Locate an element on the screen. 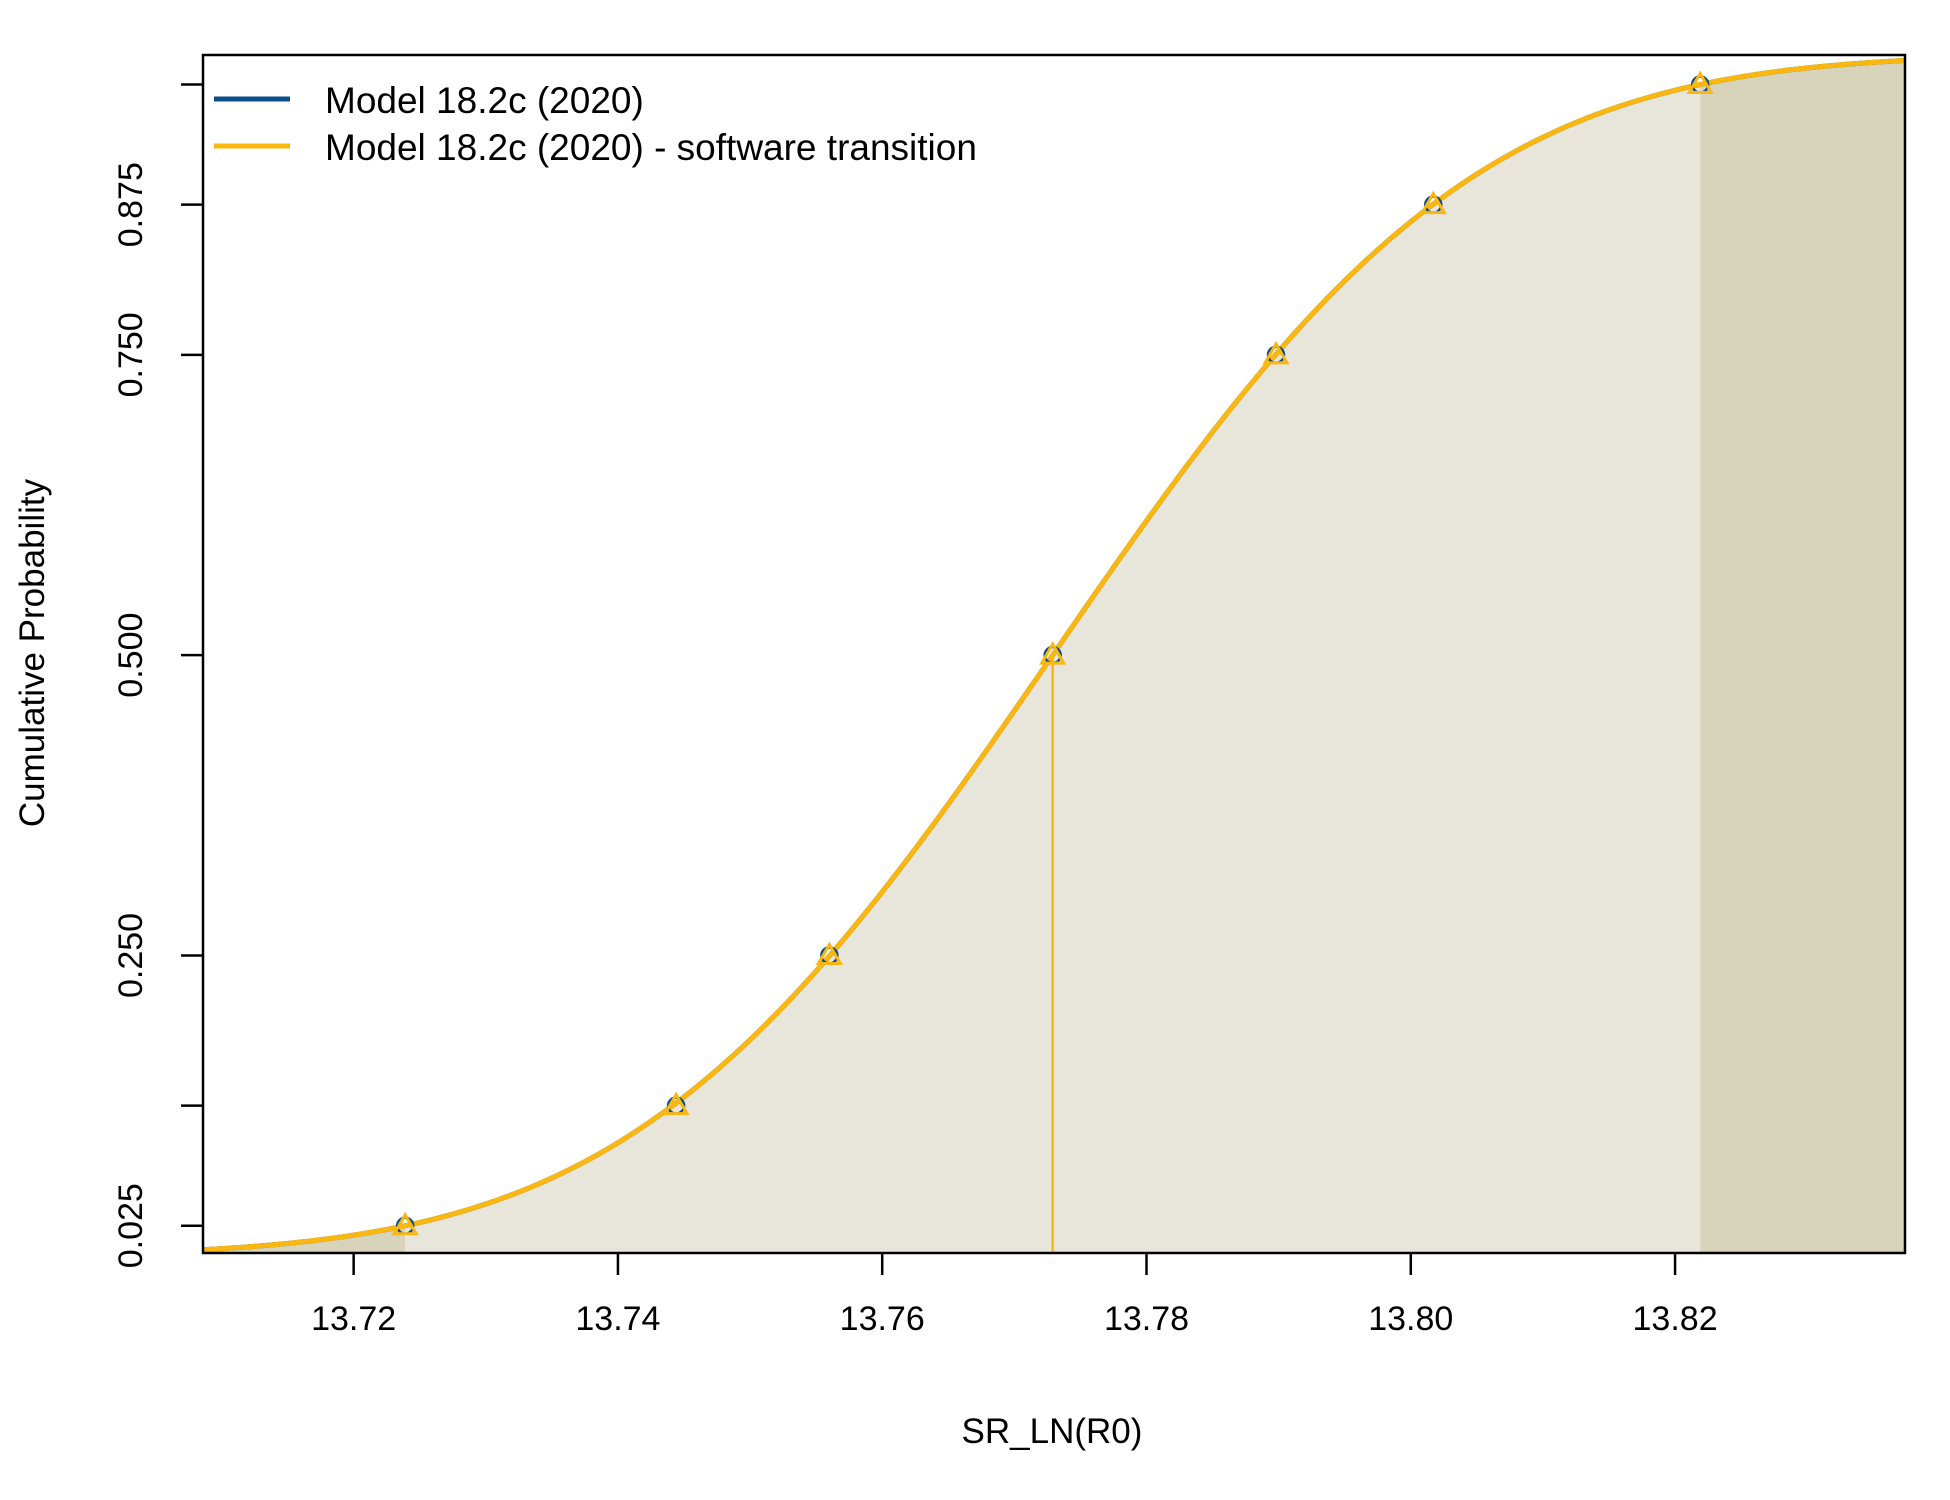 The height and width of the screenshot is (1500, 1950). y-axis: 0.025 0.250 0.500 0.750 0.875 is located at coordinates (157, 675).